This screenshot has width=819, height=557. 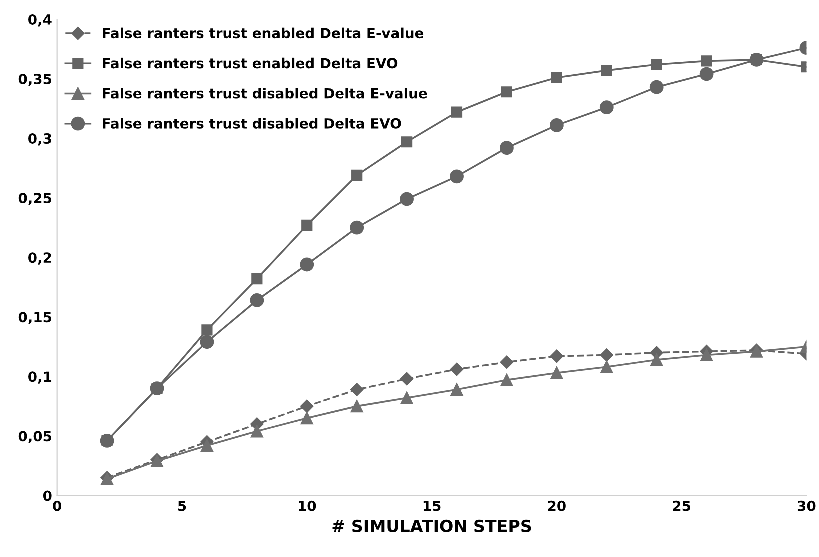 What do you see at coordinates (35, 80) in the screenshot?
I see `y-tick-label: 0,35` at bounding box center [35, 80].